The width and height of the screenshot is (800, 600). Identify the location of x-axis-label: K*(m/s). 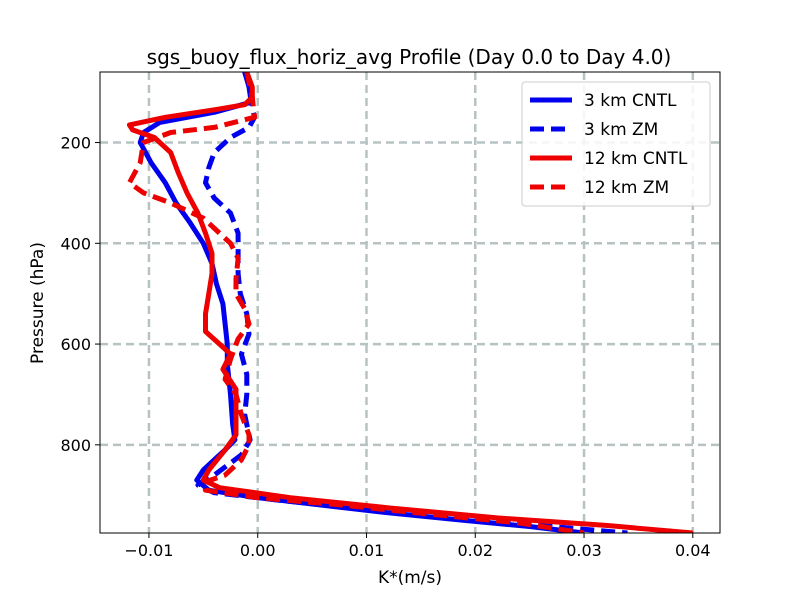
(410, 578).